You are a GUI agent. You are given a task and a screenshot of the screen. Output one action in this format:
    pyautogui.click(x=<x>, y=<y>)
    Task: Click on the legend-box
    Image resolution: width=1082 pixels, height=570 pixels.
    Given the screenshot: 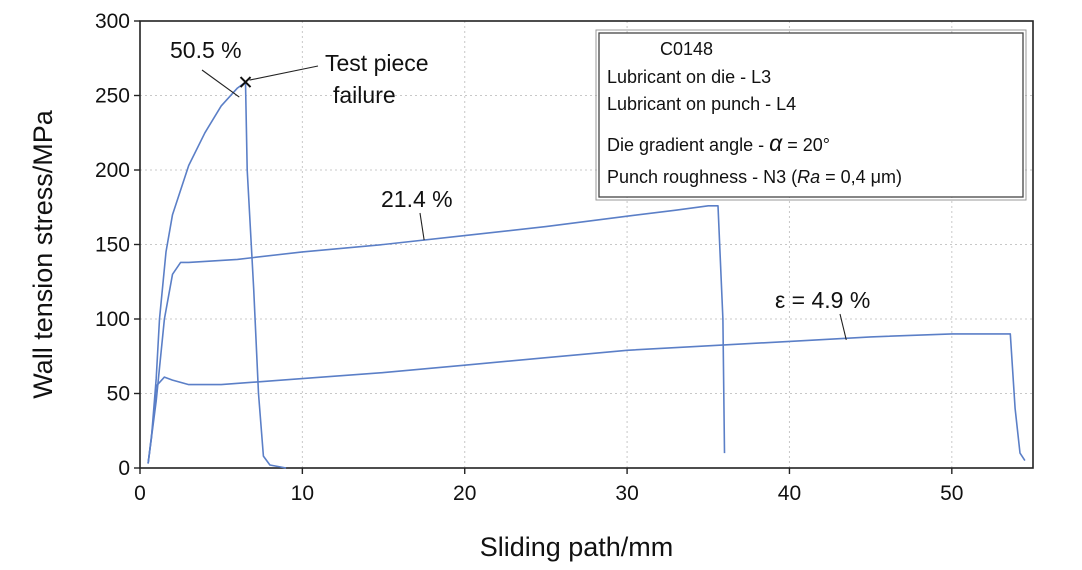 What is the action you would take?
    pyautogui.click(x=811, y=115)
    